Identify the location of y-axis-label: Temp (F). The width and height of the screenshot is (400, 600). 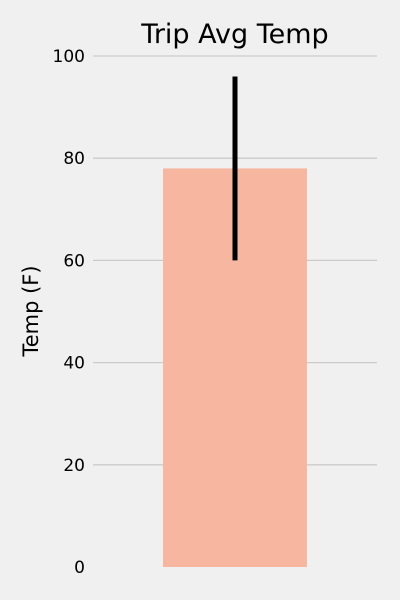
(31, 311).